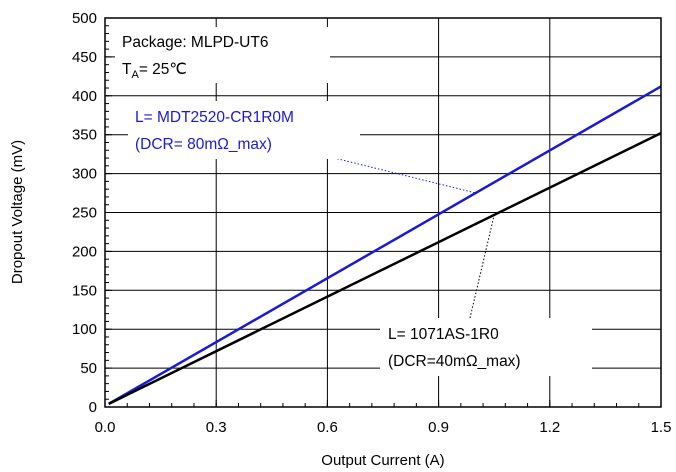  What do you see at coordinates (222, 55) in the screenshot?
I see `conditions-box` at bounding box center [222, 55].